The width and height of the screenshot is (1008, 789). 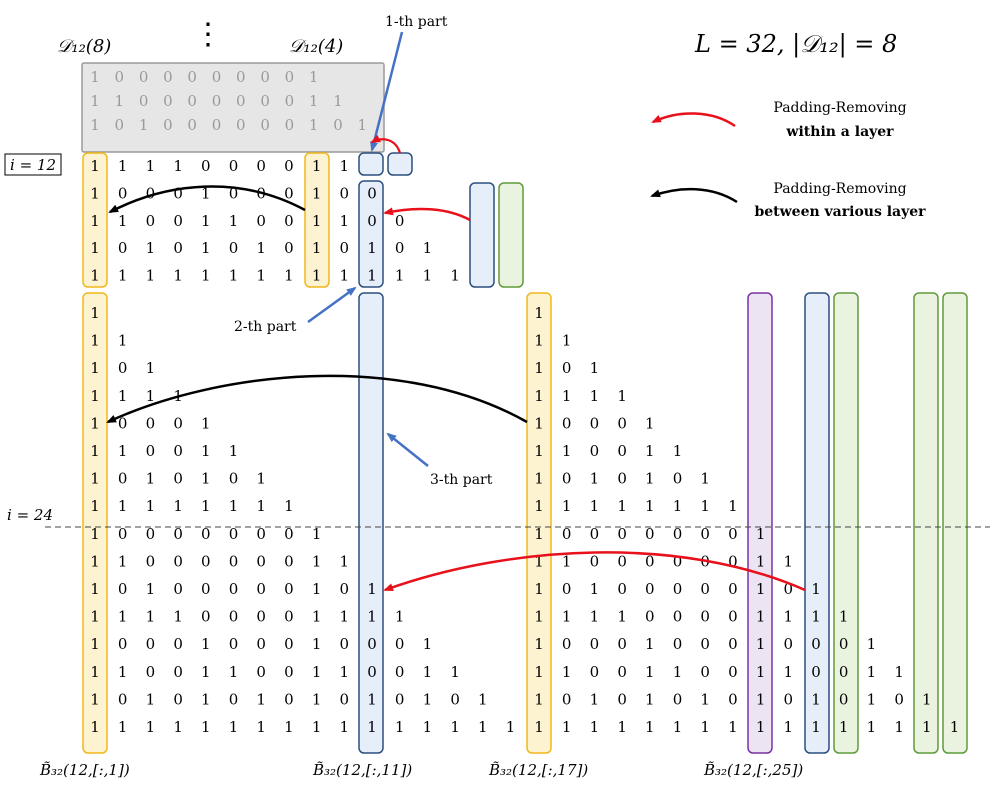 What do you see at coordinates (926, 523) in the screenshot?
I see `green-column-box` at bounding box center [926, 523].